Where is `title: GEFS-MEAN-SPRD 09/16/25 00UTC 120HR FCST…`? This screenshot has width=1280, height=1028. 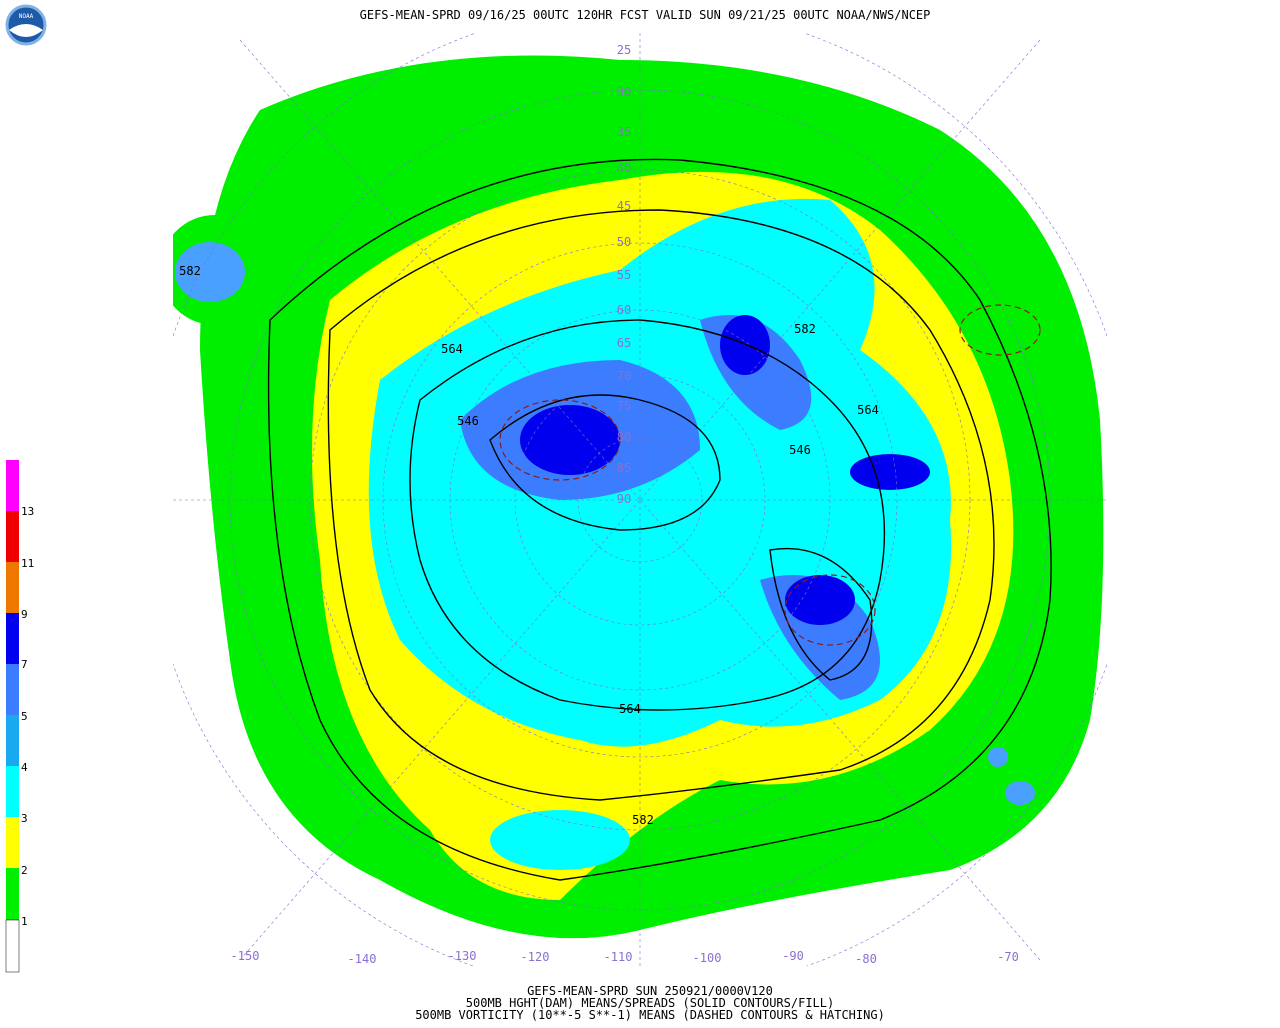
title: GEFS-MEAN-SPRD 09/16/25 00UTC 120HR FCST… is located at coordinates (645, 15).